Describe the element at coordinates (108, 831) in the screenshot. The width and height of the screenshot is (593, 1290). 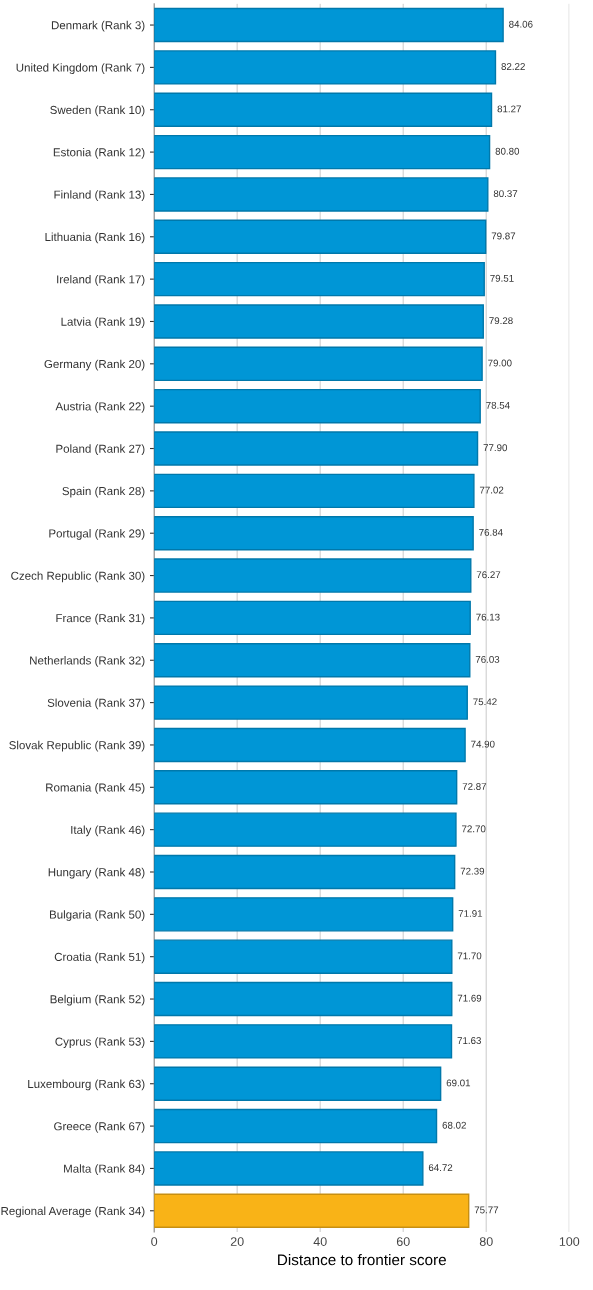
I see `y-tick-label: Italy (Rank 46)` at that location.